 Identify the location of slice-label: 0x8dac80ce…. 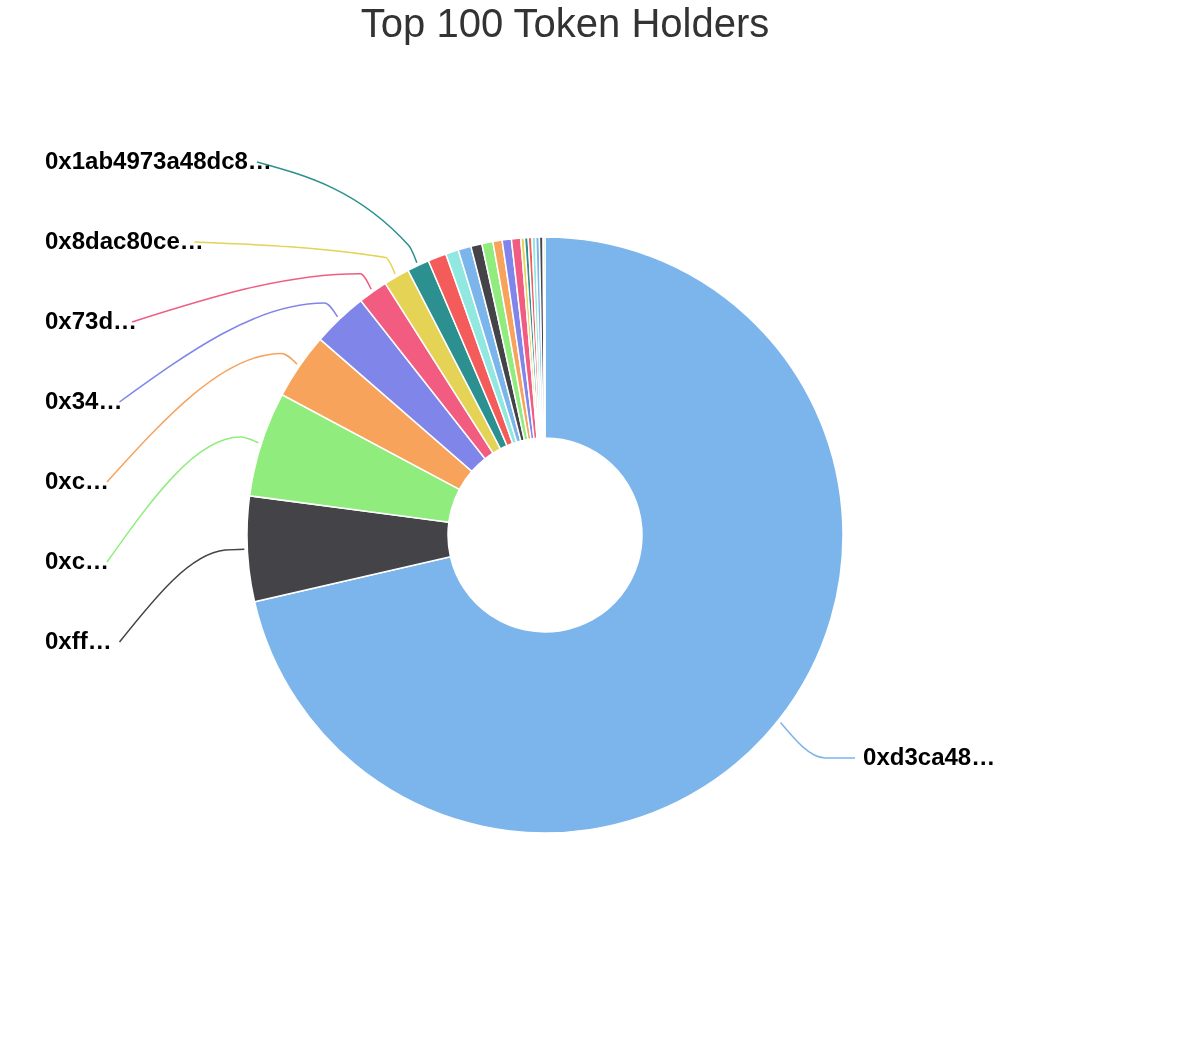
(124, 240).